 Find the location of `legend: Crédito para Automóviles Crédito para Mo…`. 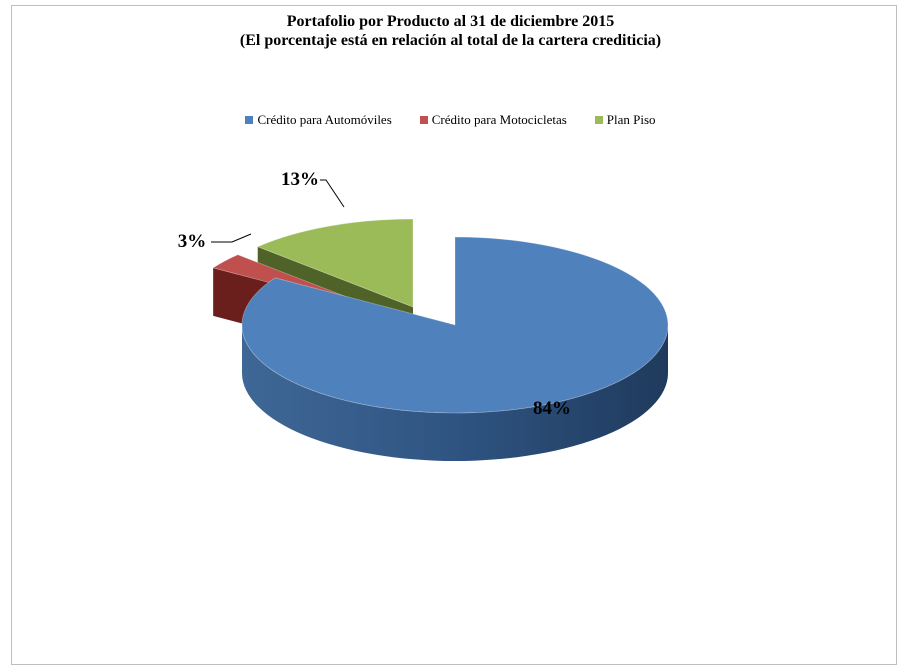

legend: Crédito para Automóviles Crédito para Mo… is located at coordinates (450, 120).